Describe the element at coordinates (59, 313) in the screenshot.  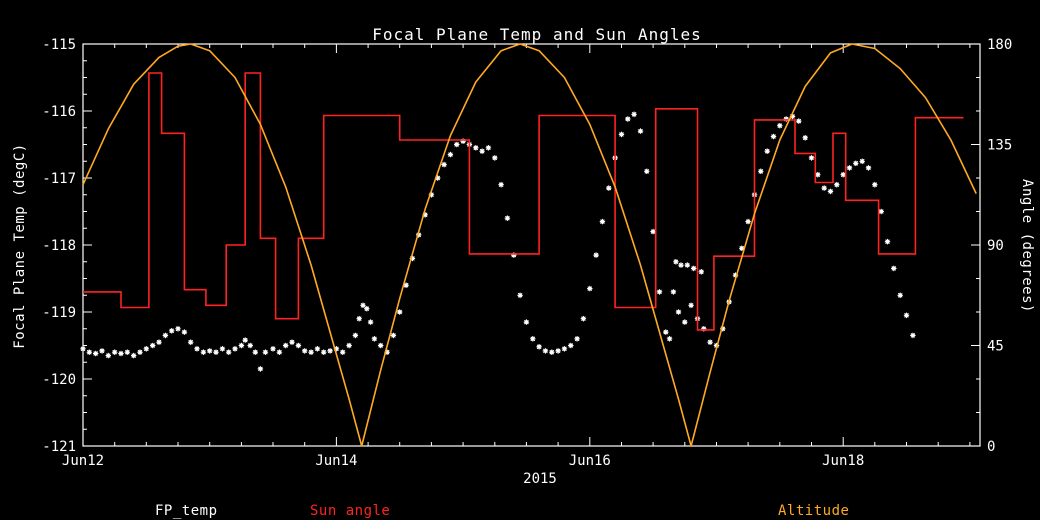
I see `y-left-tick-label: -119` at that location.